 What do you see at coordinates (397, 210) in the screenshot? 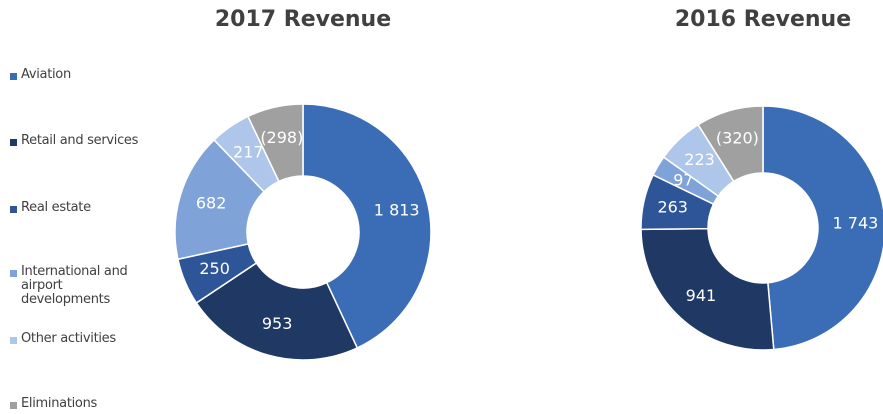
I see `data-label: 1 813` at bounding box center [397, 210].